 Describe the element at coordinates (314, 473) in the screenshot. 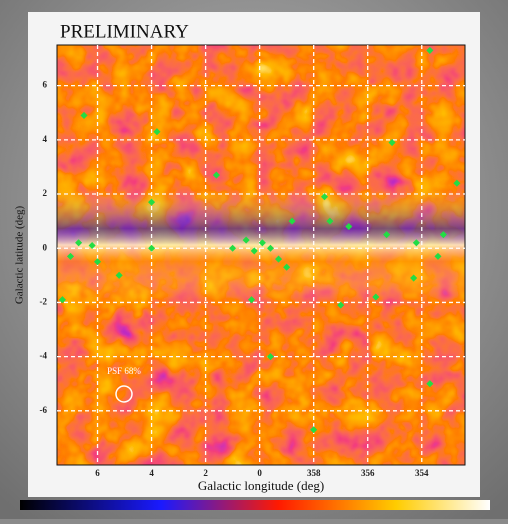

I see `x-tick-label: 358` at that location.